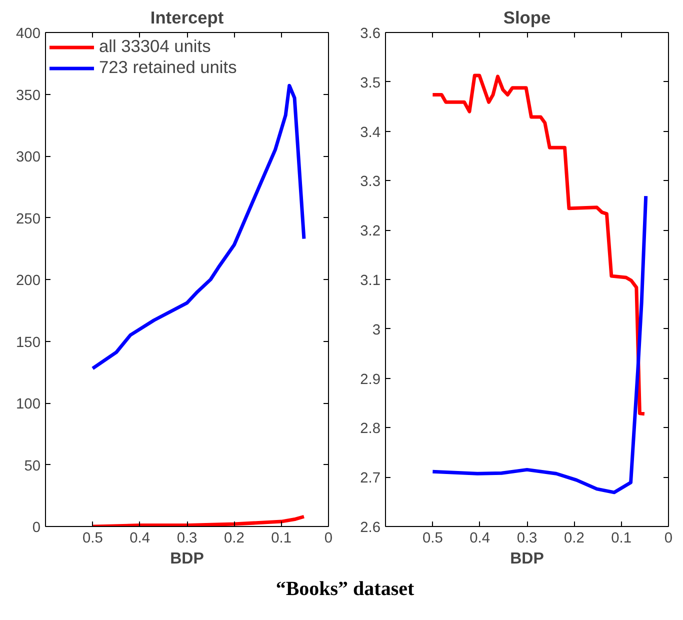  Describe the element at coordinates (370, 429) in the screenshot. I see `y-tick-label: 2.8` at that location.